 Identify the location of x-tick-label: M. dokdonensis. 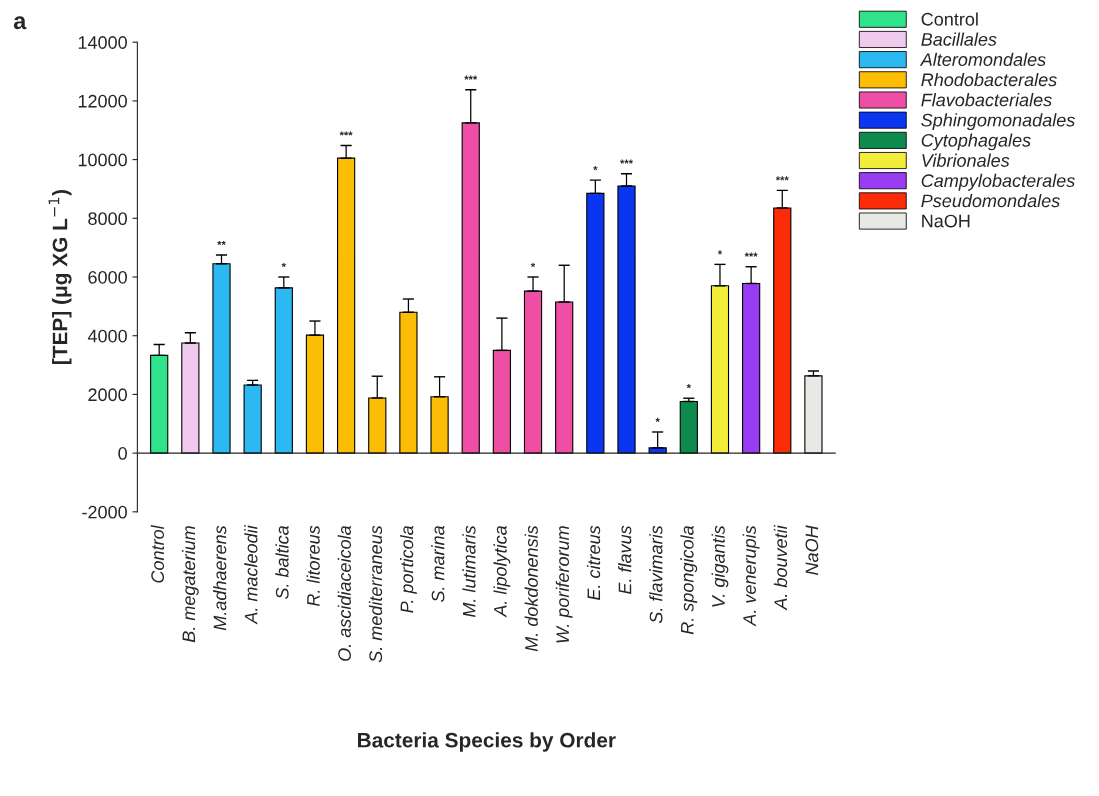
(531, 588).